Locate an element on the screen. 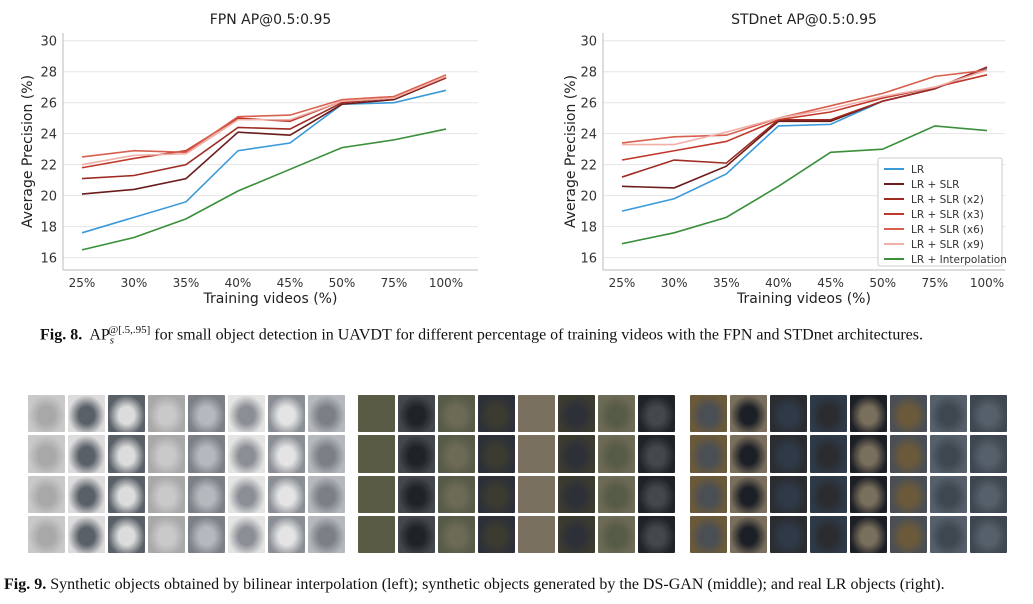 This screenshot has width=1033, height=604. x-tick-label: 45% is located at coordinates (830, 283).